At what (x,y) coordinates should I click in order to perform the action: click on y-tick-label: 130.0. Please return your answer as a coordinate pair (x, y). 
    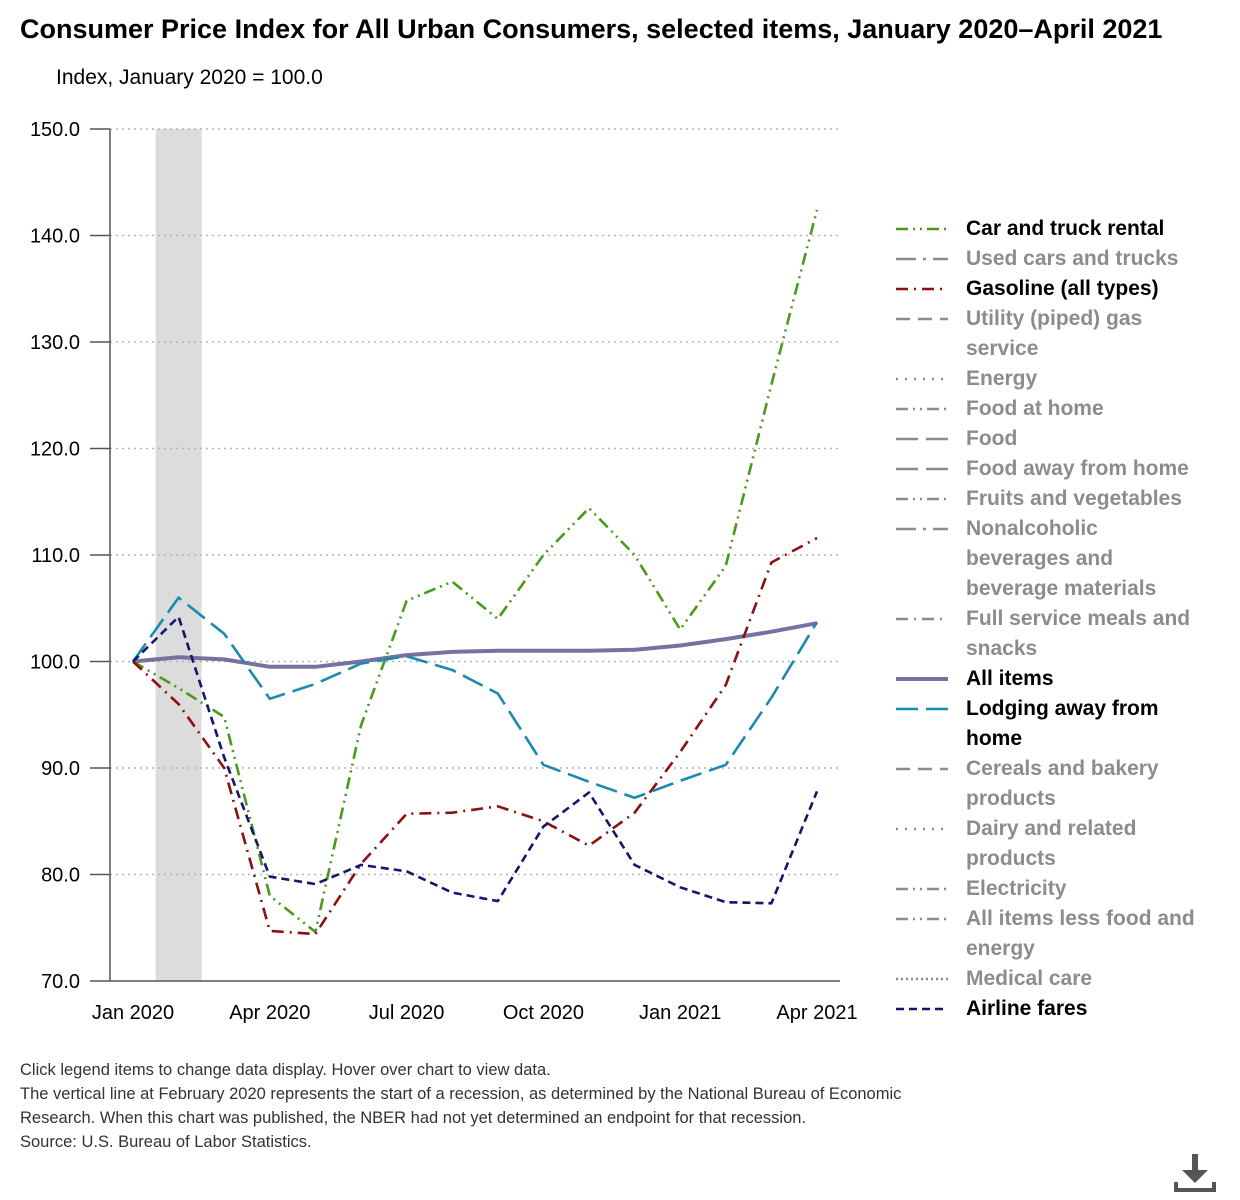
    Looking at the image, I should click on (55, 343).